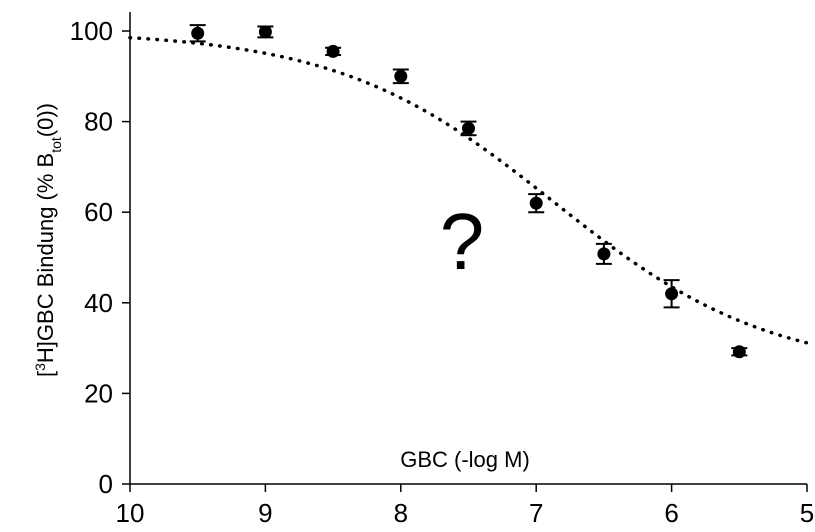  What do you see at coordinates (98, 393) in the screenshot?
I see `y-tick-label: 20` at bounding box center [98, 393].